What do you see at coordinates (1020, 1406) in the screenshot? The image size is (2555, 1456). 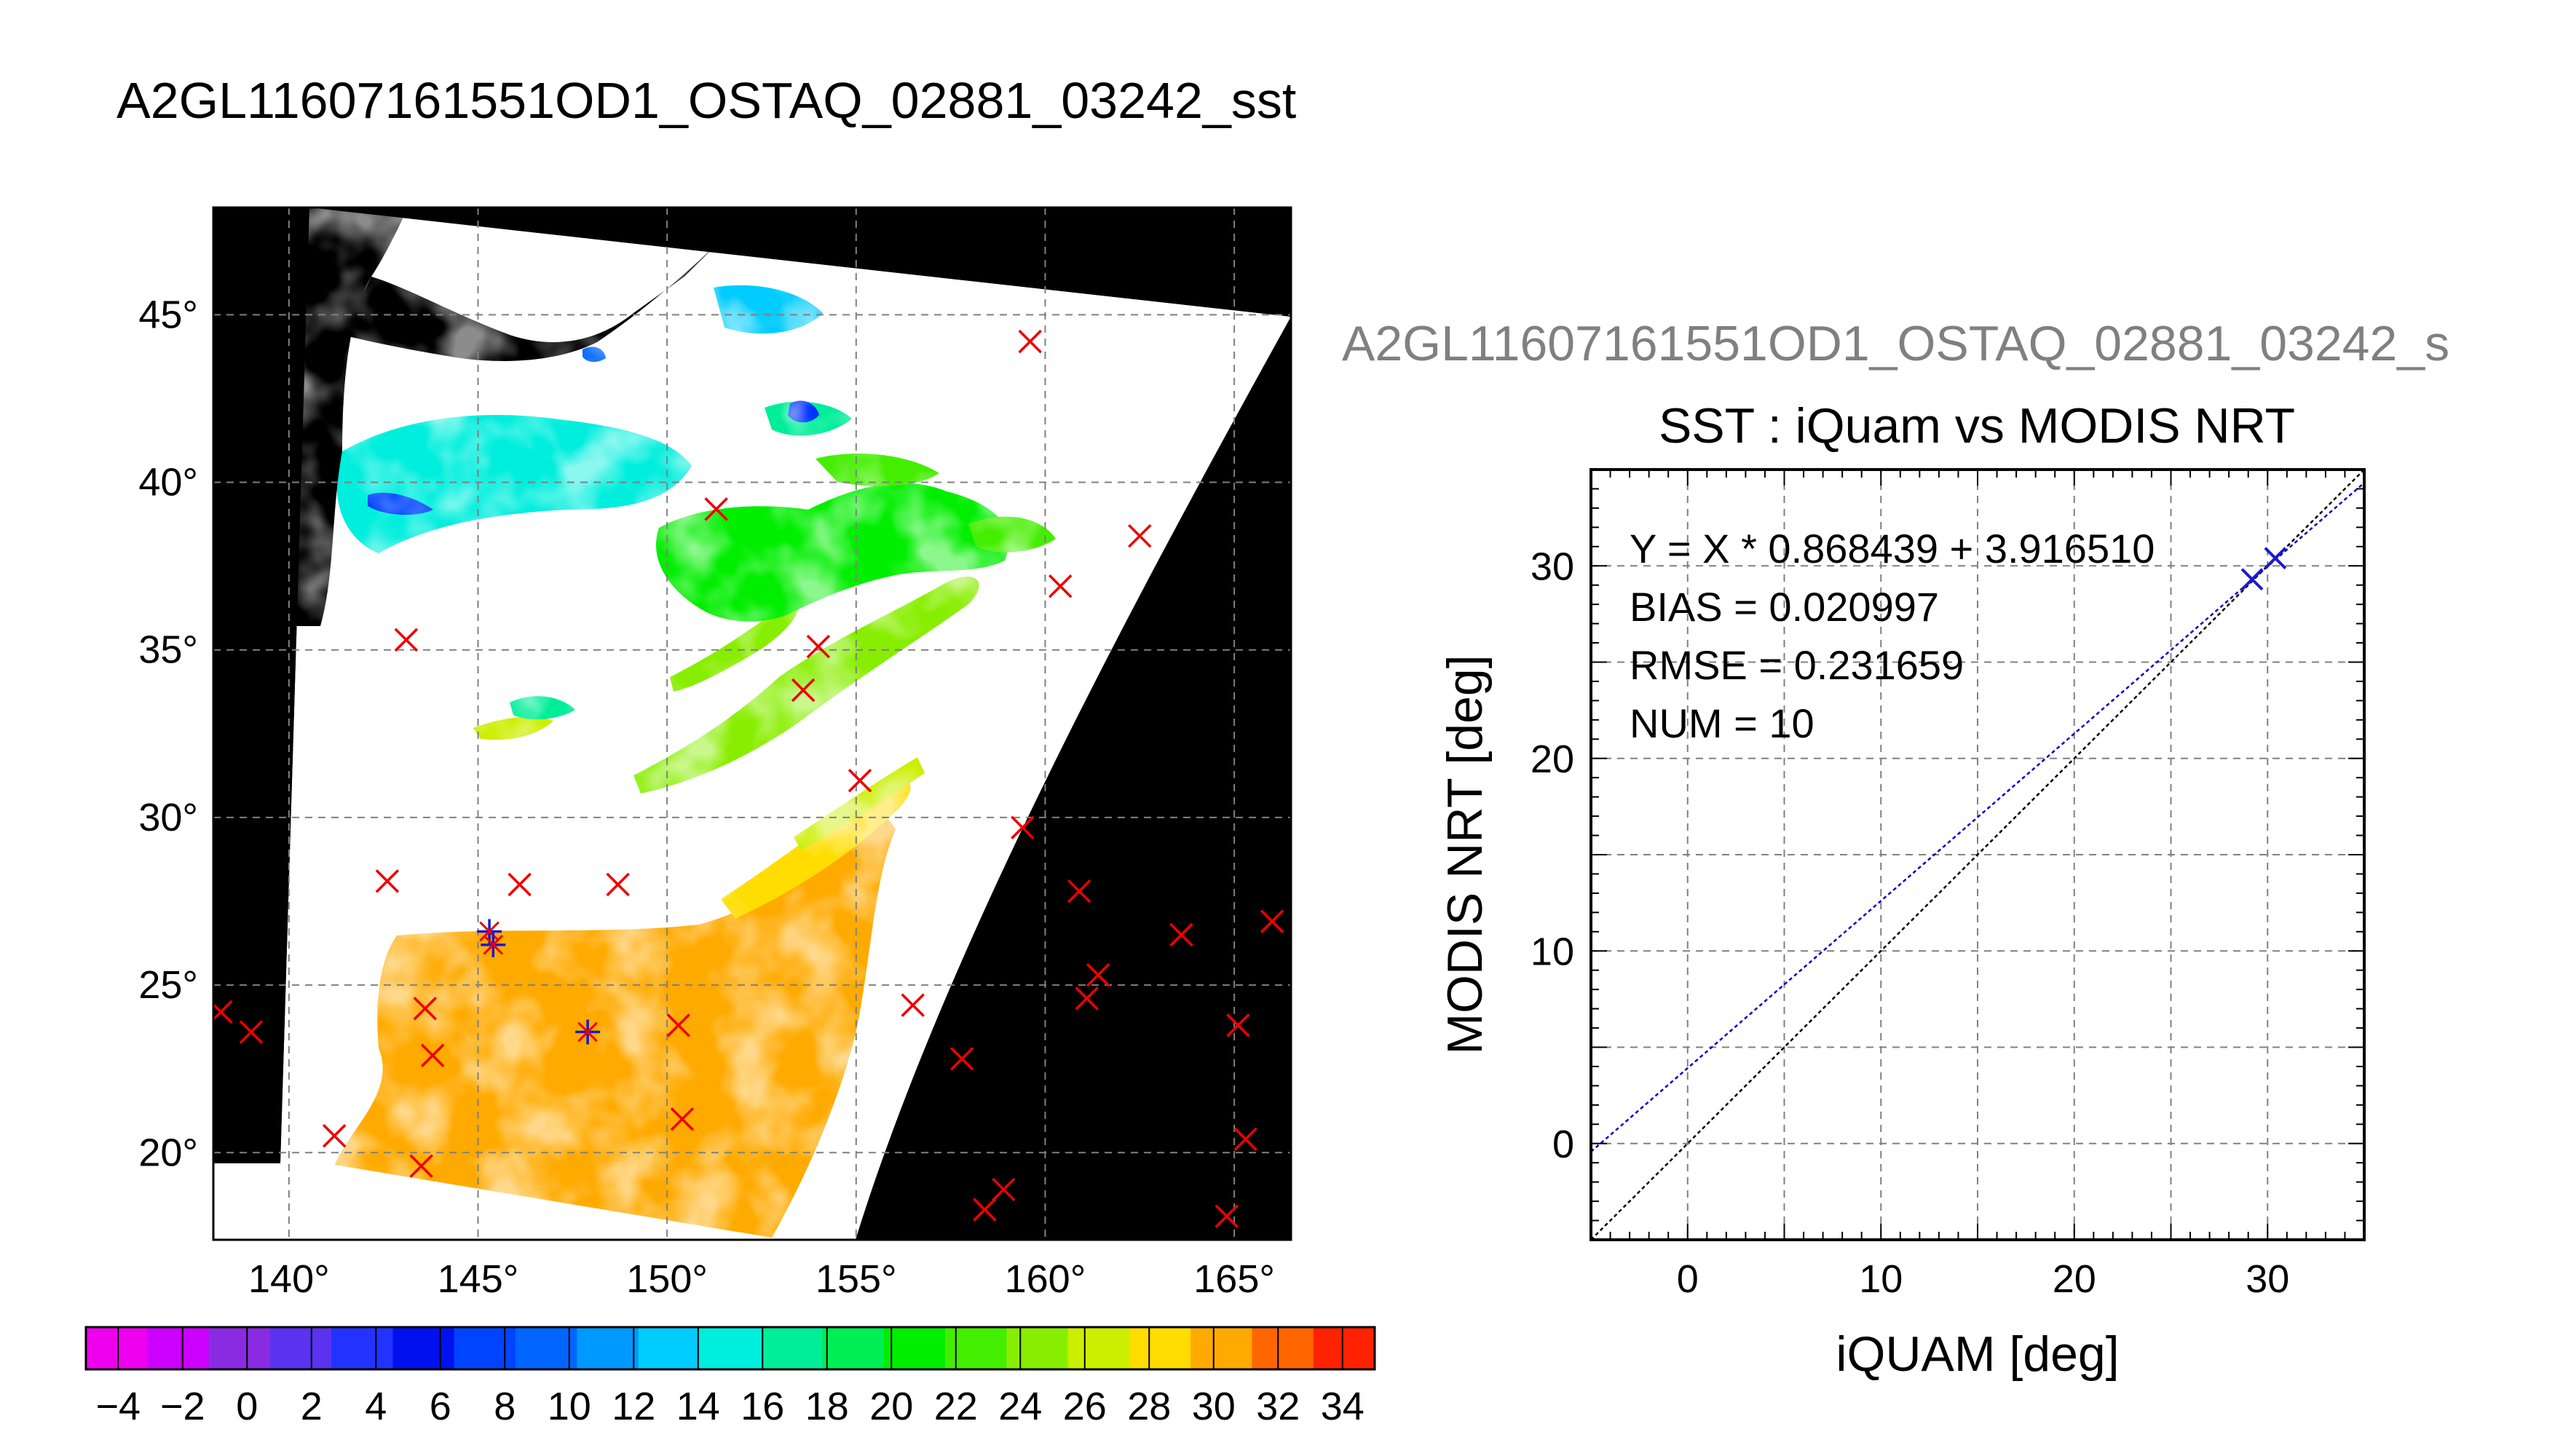 I see `colorbar-tick-label: 24` at bounding box center [1020, 1406].